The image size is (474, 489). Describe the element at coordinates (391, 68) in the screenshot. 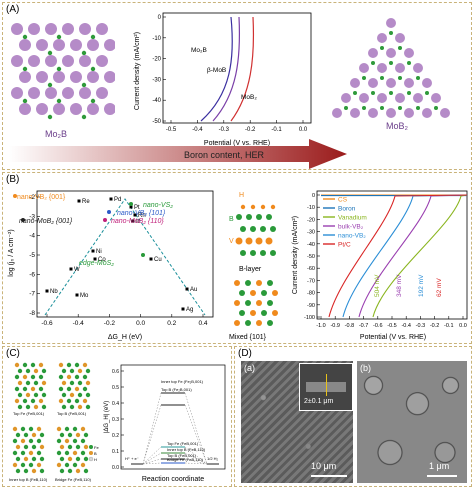

I see `mob2-structure` at that location.